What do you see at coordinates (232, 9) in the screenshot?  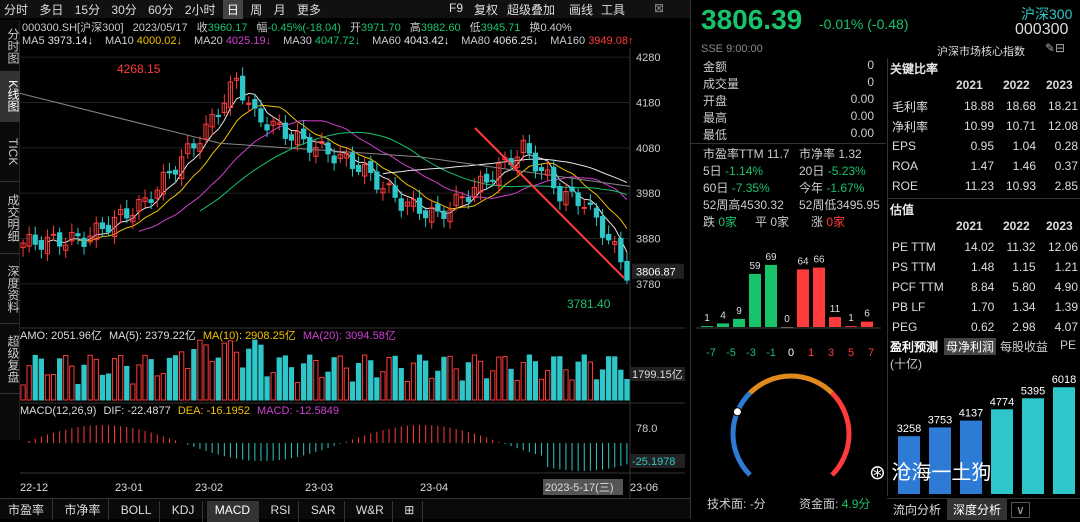 I see `menu-item-day: 日` at bounding box center [232, 9].